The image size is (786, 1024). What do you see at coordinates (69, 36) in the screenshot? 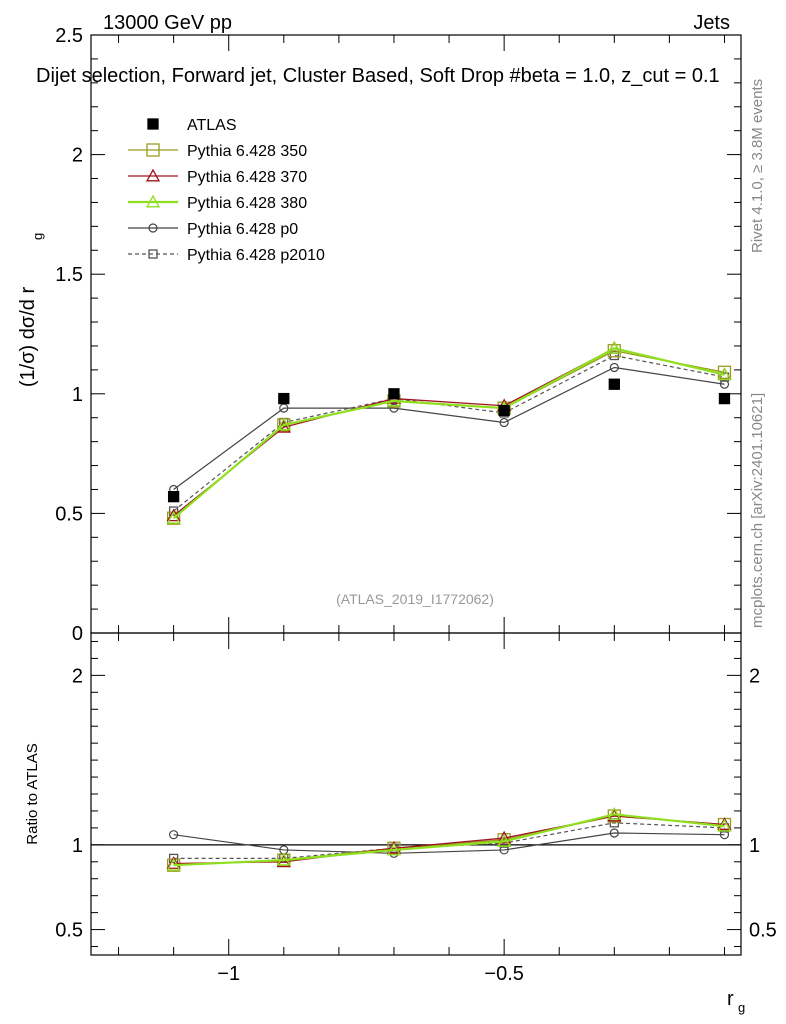
I see `main-y-tick-label: 2.5` at bounding box center [69, 36].